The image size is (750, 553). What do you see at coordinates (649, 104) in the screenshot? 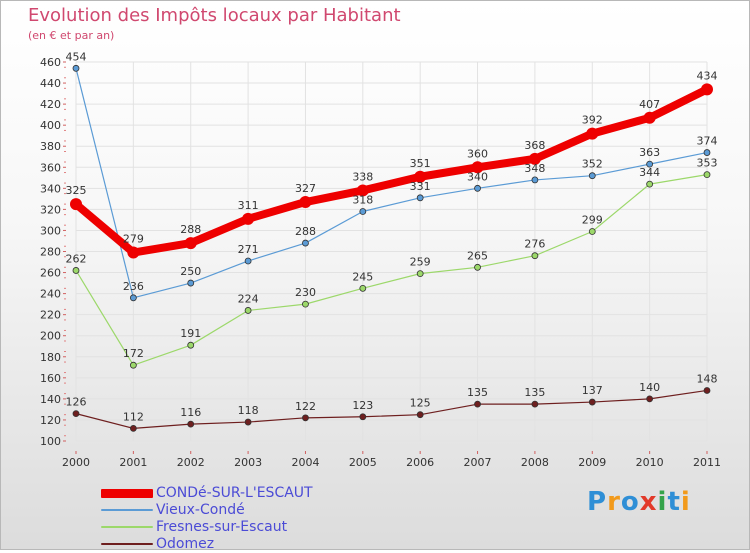
I see `data-label: 407` at bounding box center [649, 104].